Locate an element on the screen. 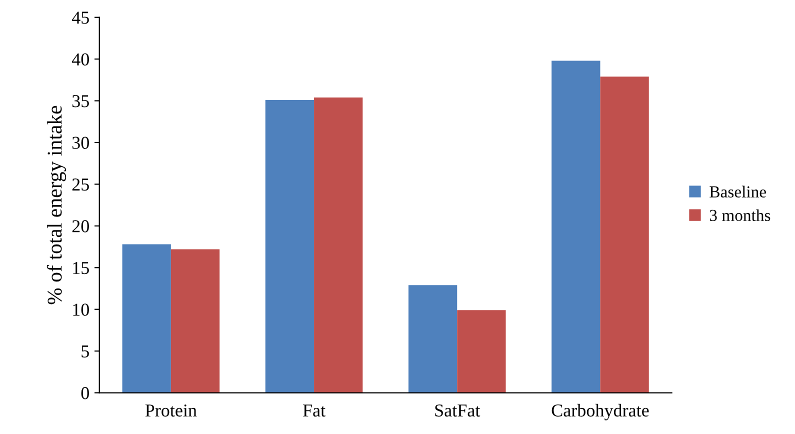 The width and height of the screenshot is (795, 434). x-tick-label: Carbohydrate is located at coordinates (600, 412).